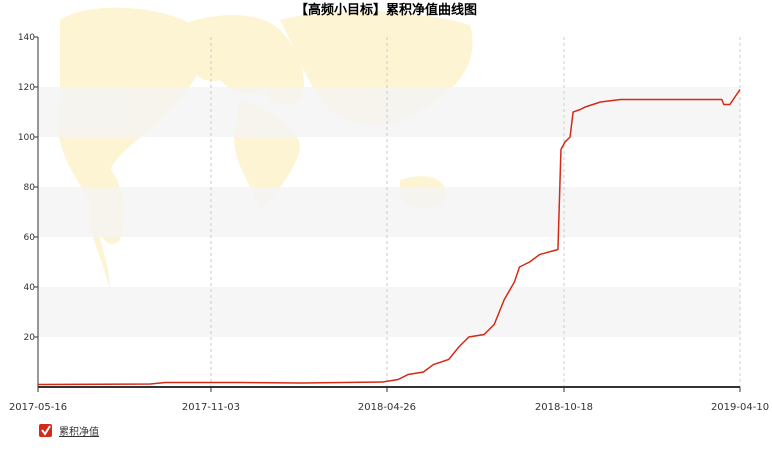 This screenshot has width=772, height=454. I want to click on y-tick-label: 40, so click(30, 288).